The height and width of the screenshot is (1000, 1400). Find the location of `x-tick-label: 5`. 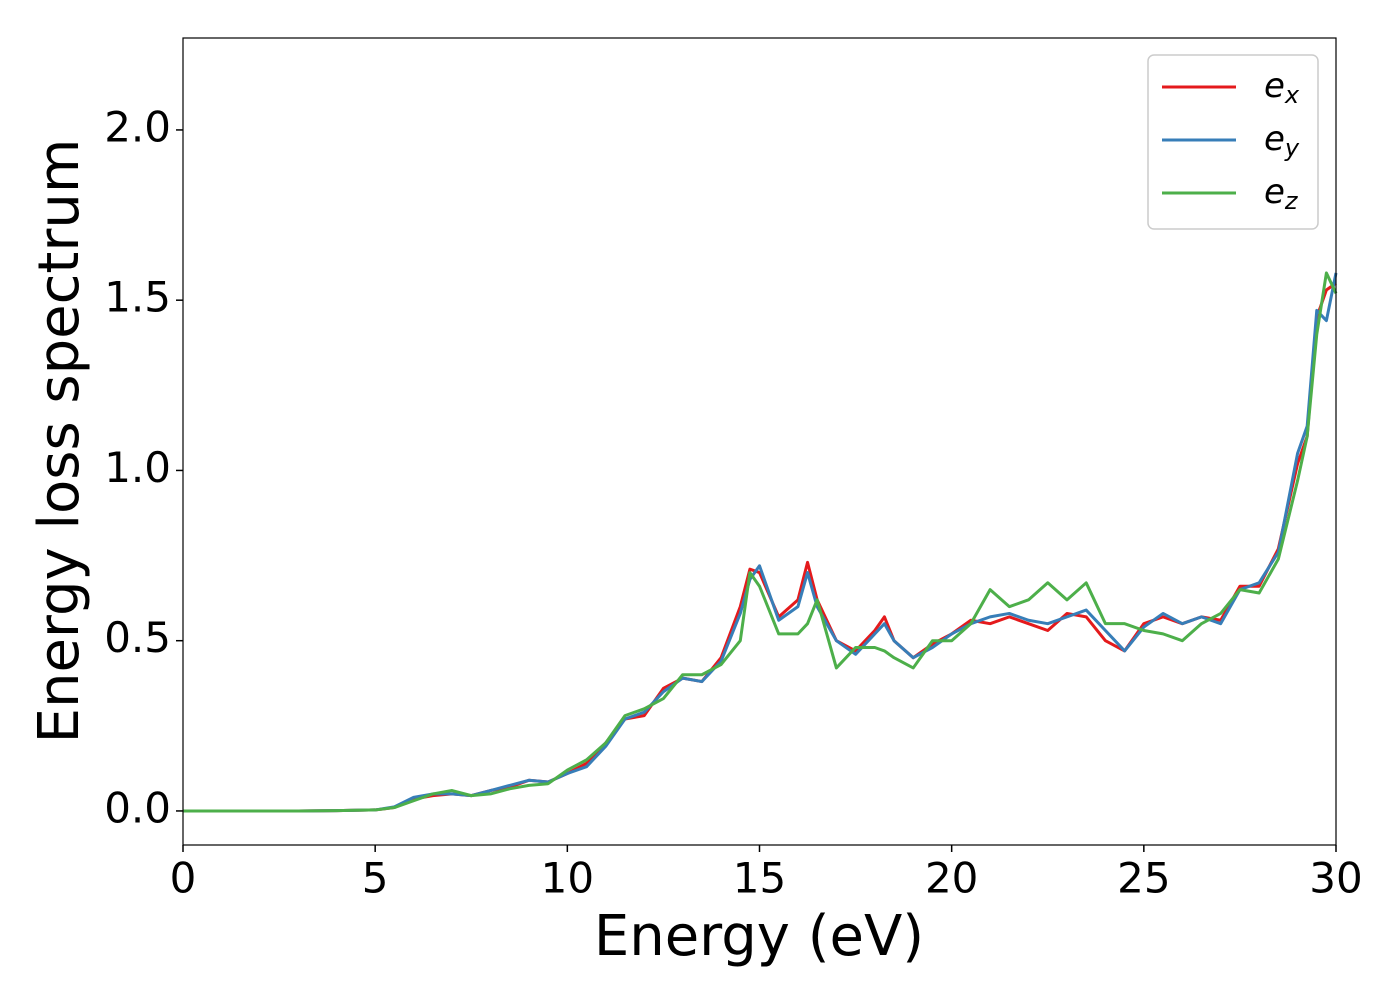

x-tick-label: 5 is located at coordinates (375, 878).